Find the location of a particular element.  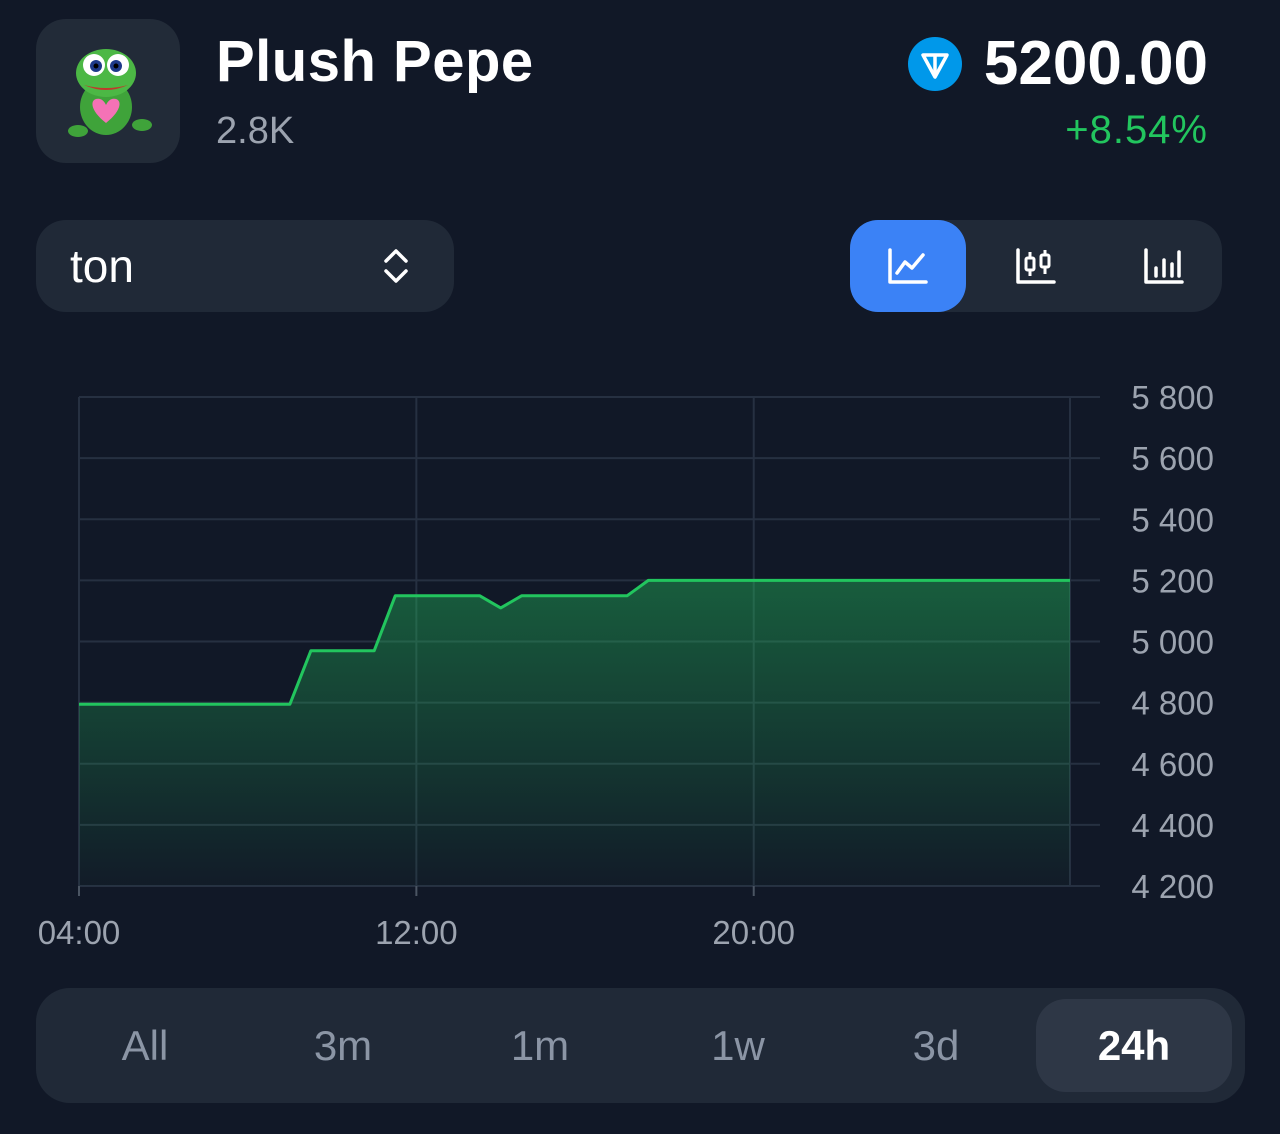

range-1w-button: 1w is located at coordinates (738, 1045).